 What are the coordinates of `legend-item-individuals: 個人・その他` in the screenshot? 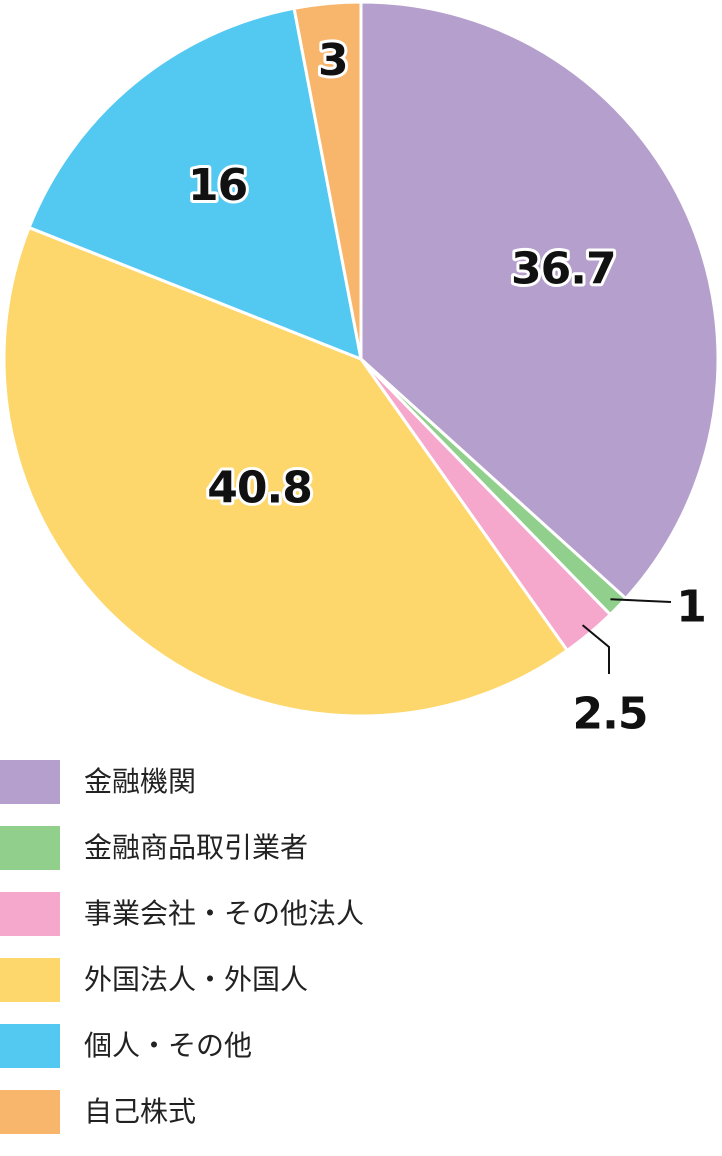 It's located at (361, 1046).